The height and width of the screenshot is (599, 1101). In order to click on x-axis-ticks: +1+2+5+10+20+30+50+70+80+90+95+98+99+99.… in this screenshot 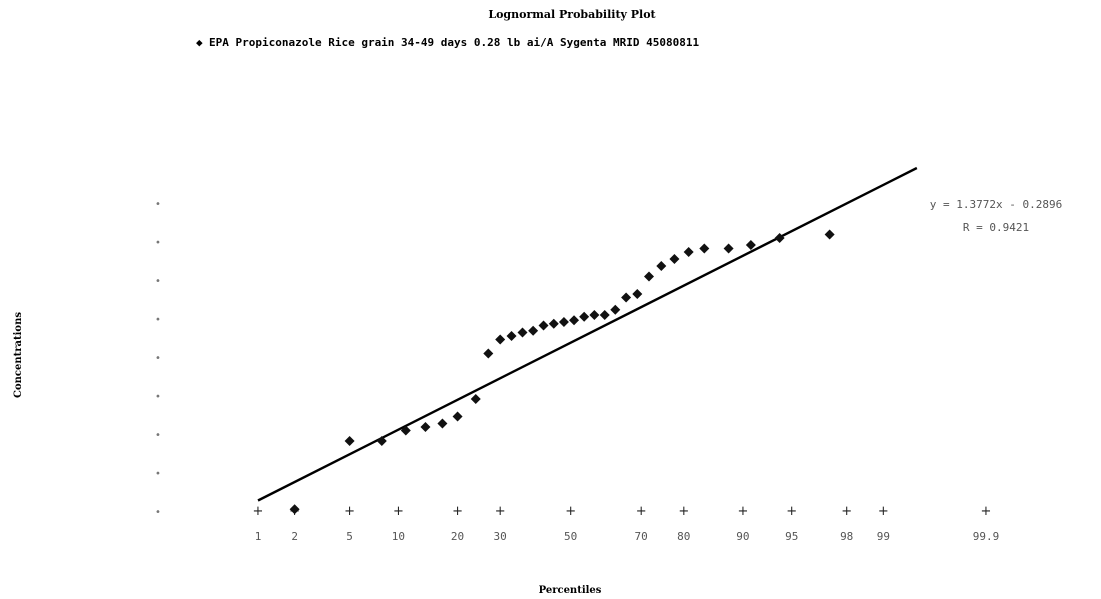, I will do `click(626, 523)`.